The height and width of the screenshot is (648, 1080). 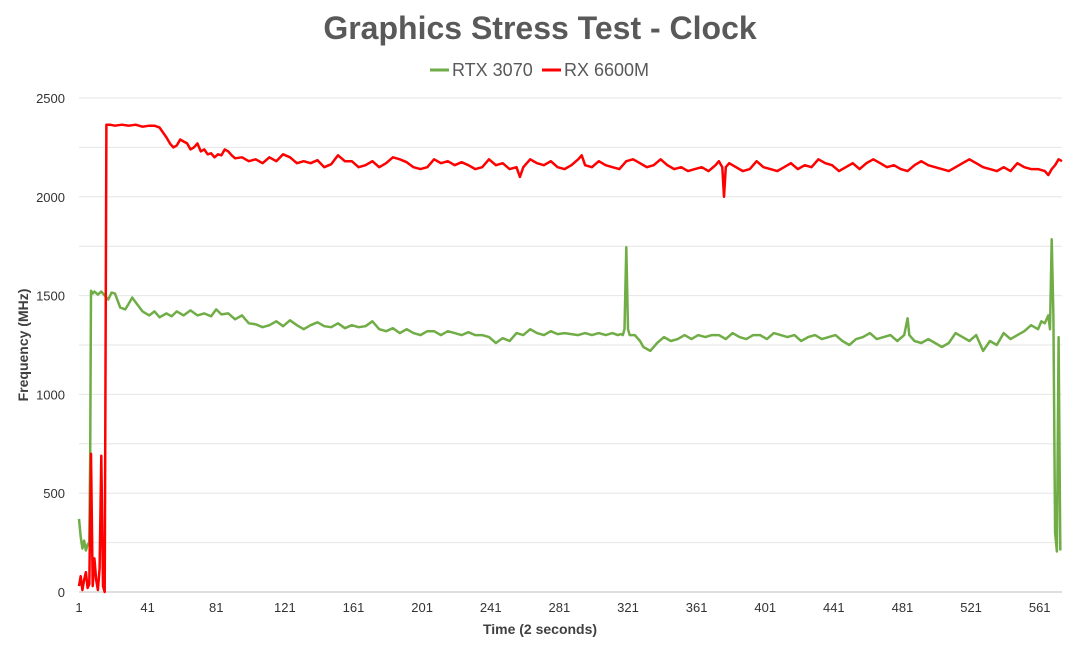 What do you see at coordinates (50, 296) in the screenshot?
I see `y-tick-label: 1500` at bounding box center [50, 296].